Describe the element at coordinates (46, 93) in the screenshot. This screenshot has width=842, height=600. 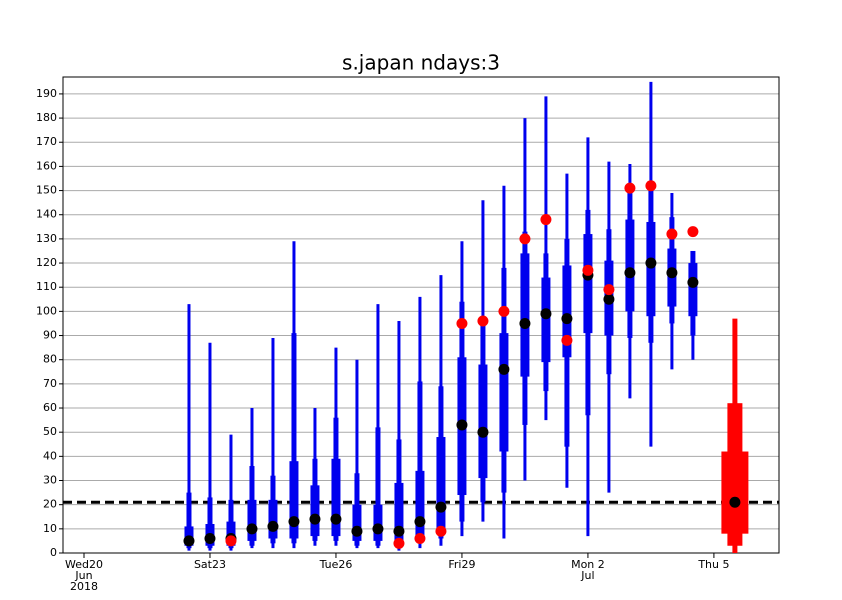
I see `y-tick-label: 190` at that location.